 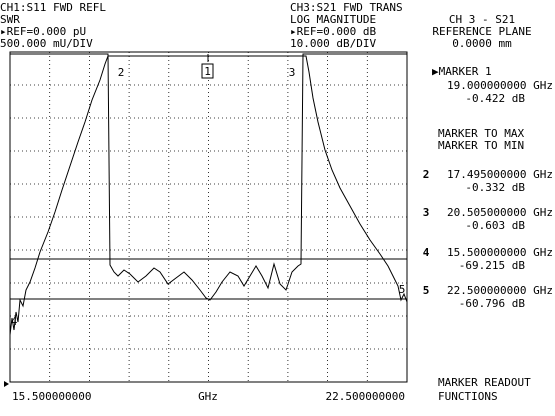 I want to click on marker-number: 4, so click(x=426, y=252).